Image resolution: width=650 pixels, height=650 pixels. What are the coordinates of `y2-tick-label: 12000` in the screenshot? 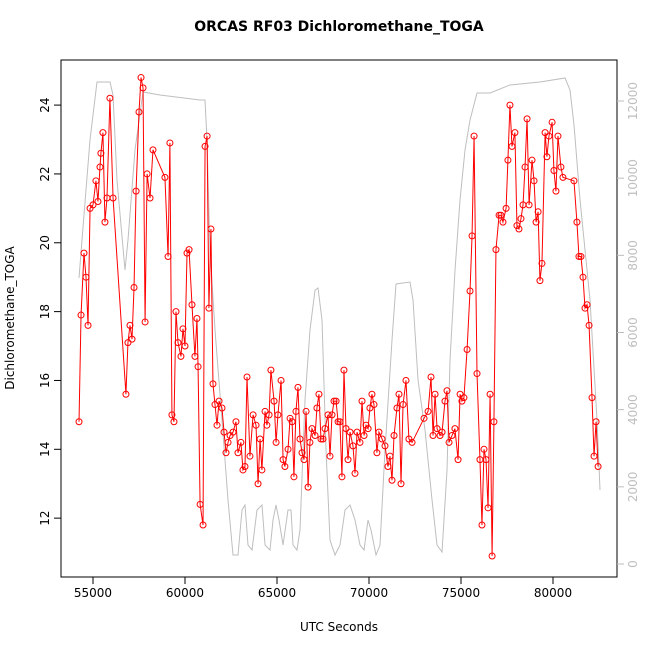 It's located at (633, 101).